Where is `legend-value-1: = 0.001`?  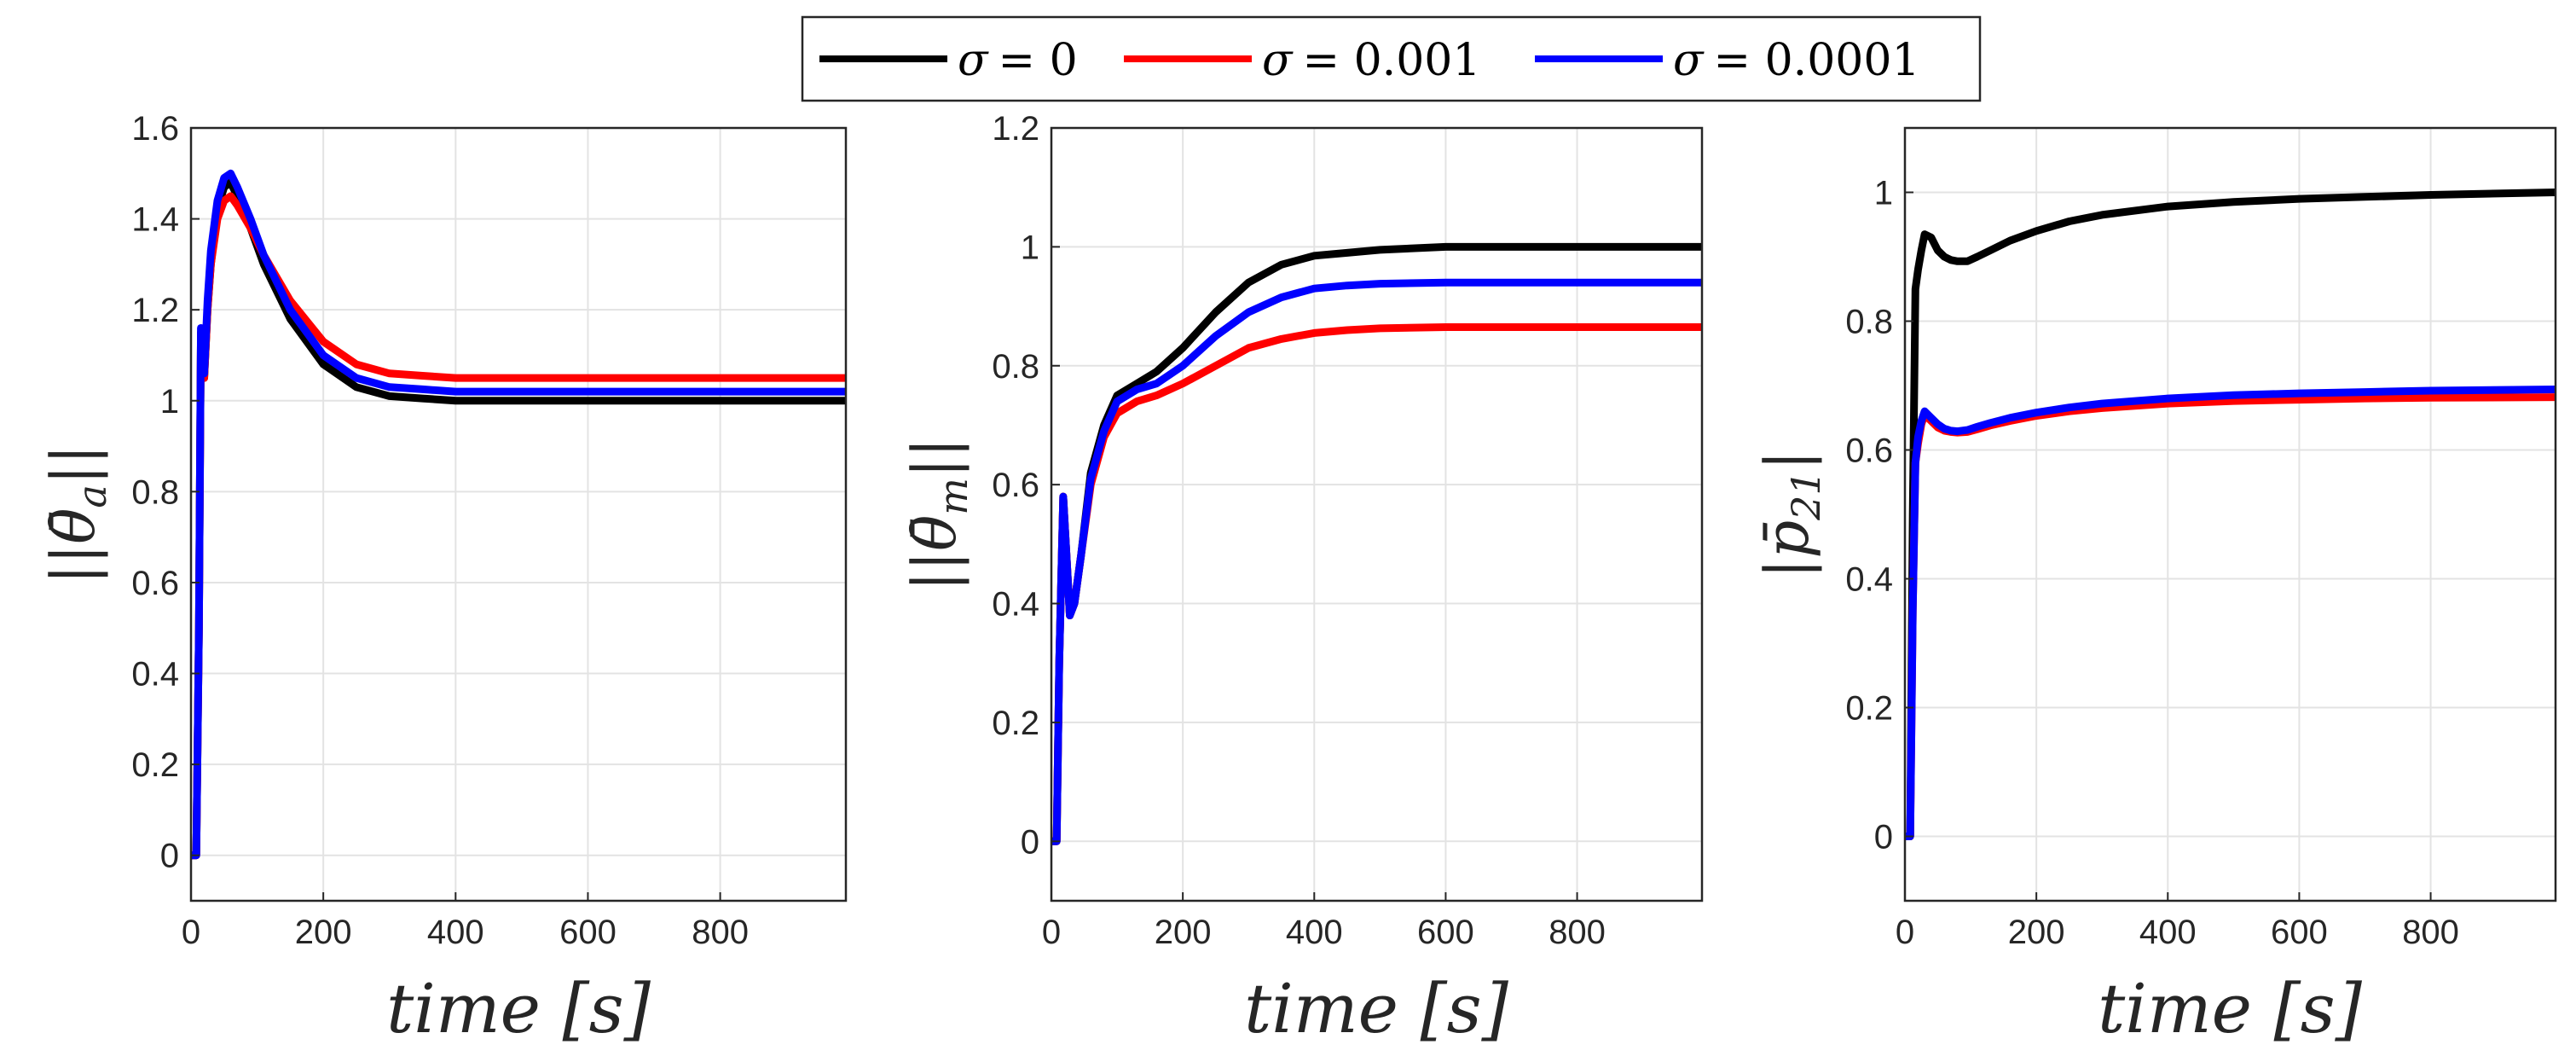 legend-value-1: = 0.001 is located at coordinates (1392, 60).